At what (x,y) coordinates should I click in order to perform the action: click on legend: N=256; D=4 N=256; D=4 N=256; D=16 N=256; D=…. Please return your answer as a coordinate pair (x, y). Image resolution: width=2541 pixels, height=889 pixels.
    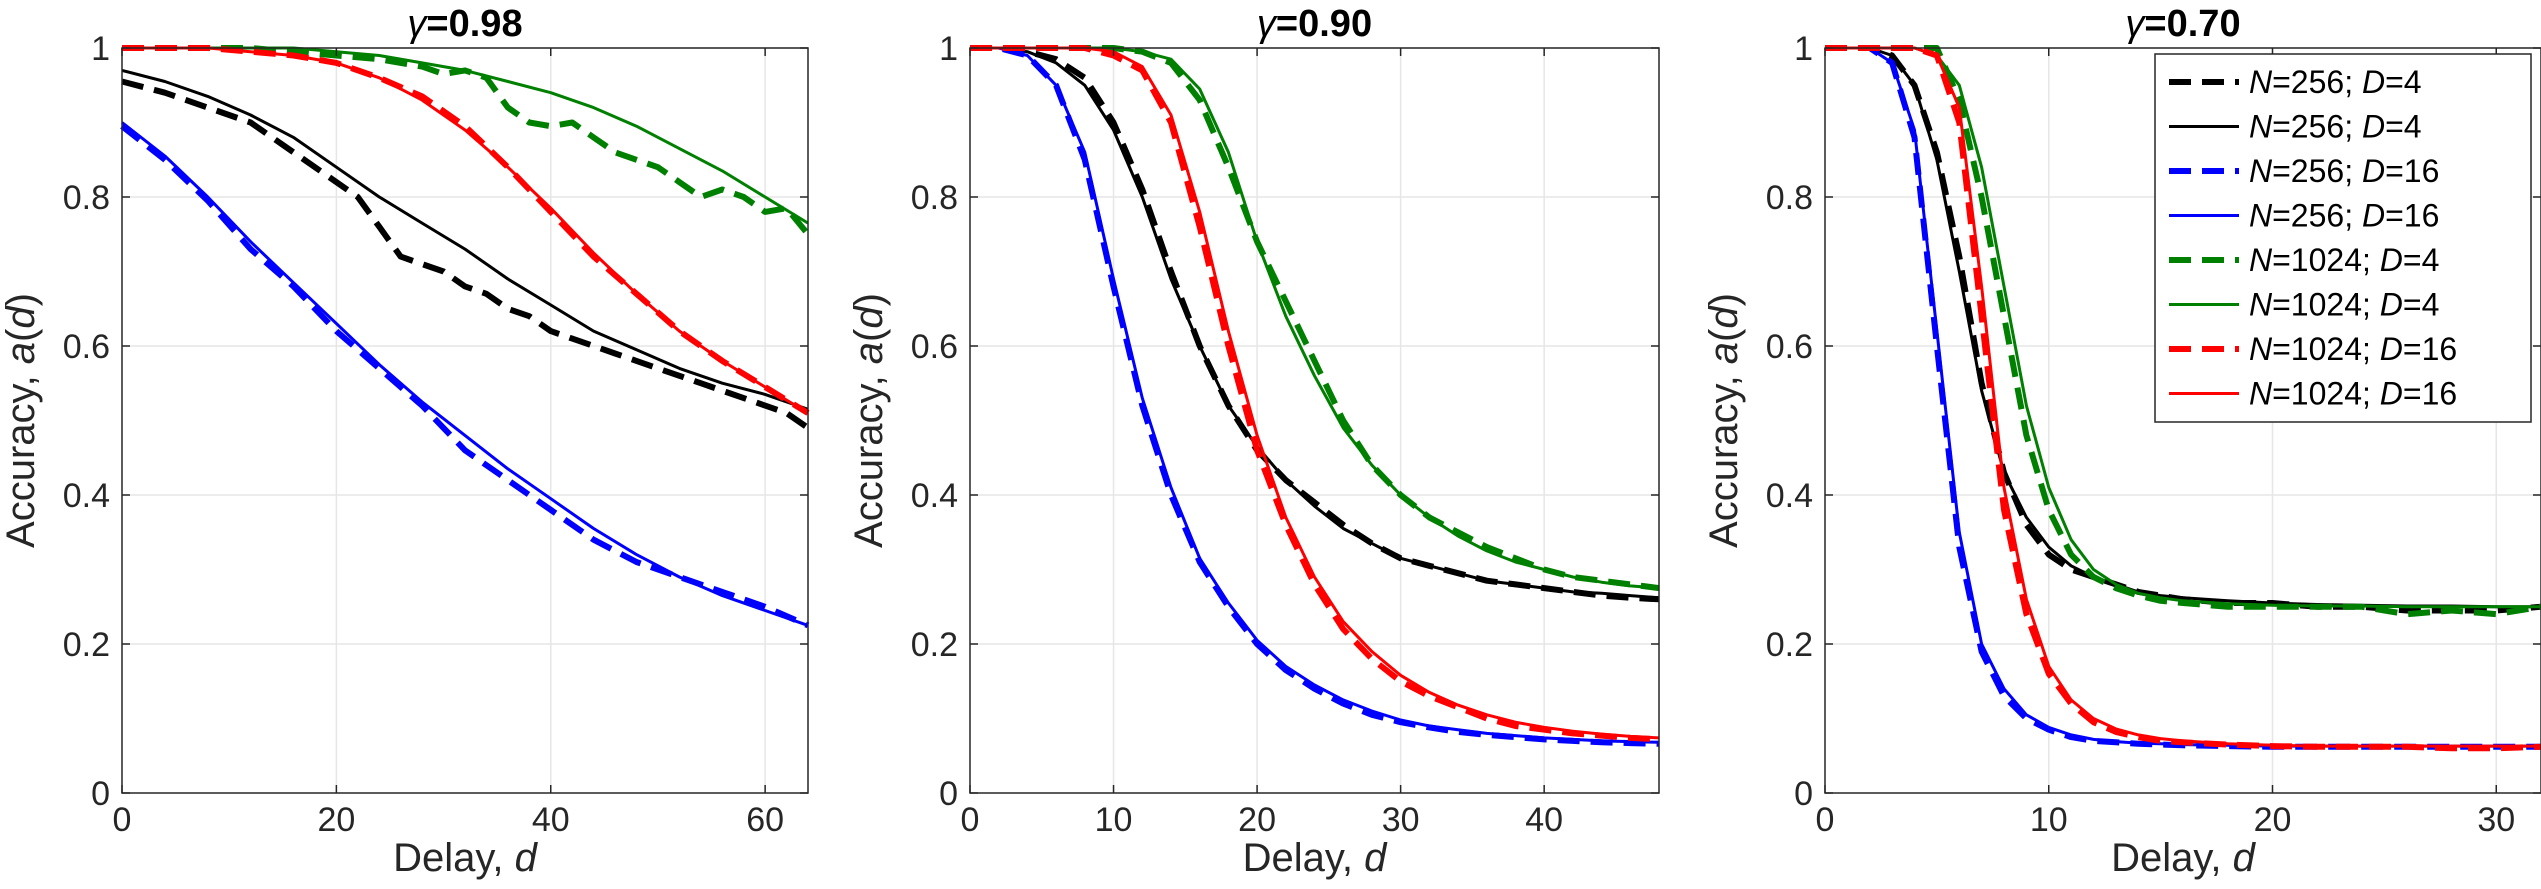
    Looking at the image, I should click on (2343, 238).